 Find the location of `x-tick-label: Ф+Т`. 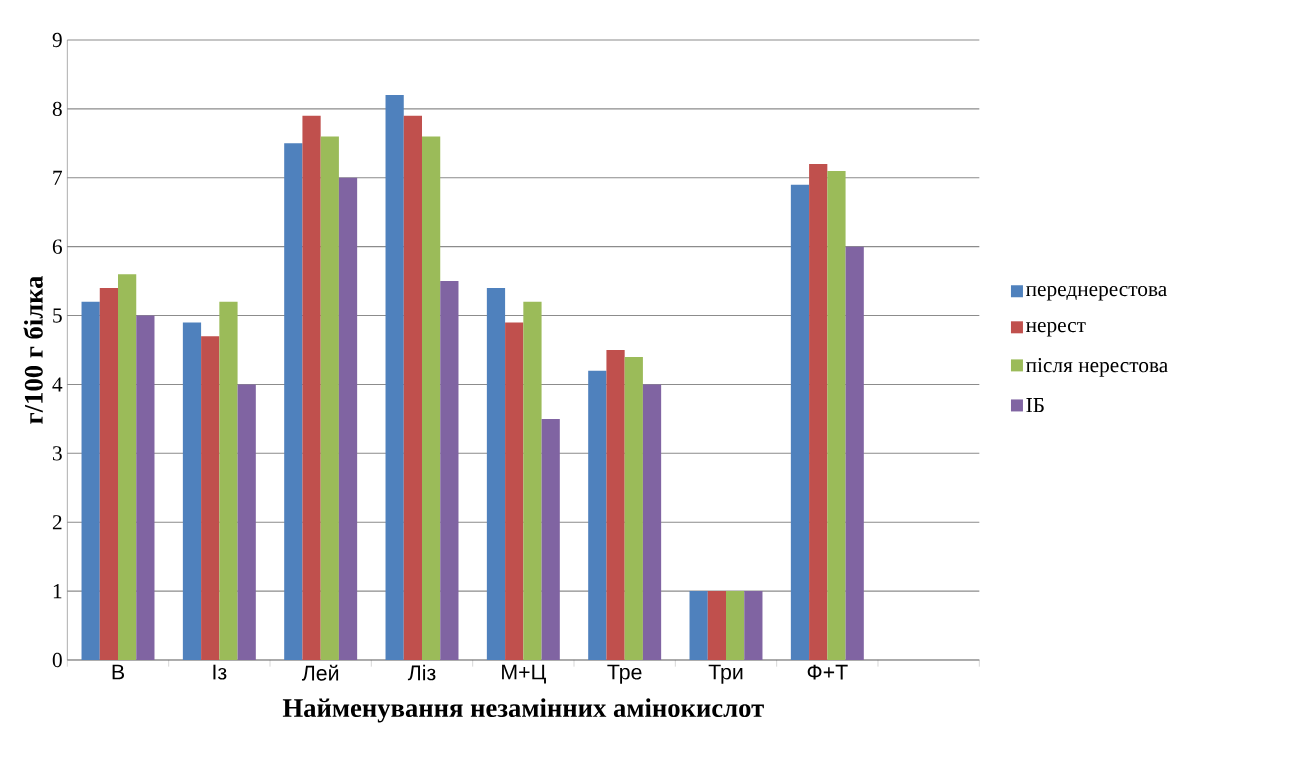

x-tick-label: Ф+Т is located at coordinates (827, 672).